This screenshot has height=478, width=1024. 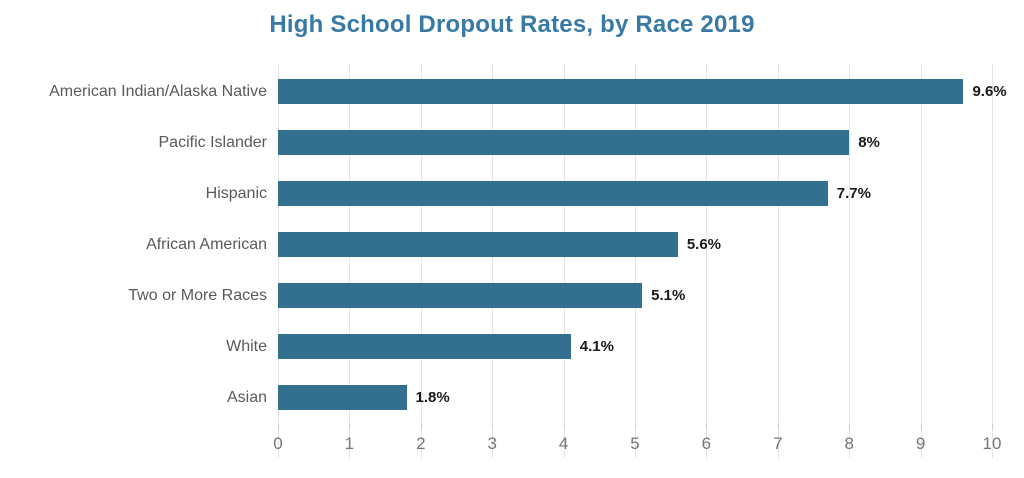 What do you see at coordinates (512, 24) in the screenshot?
I see `chart-title: High School Dropout Rates, by Race 2019` at bounding box center [512, 24].